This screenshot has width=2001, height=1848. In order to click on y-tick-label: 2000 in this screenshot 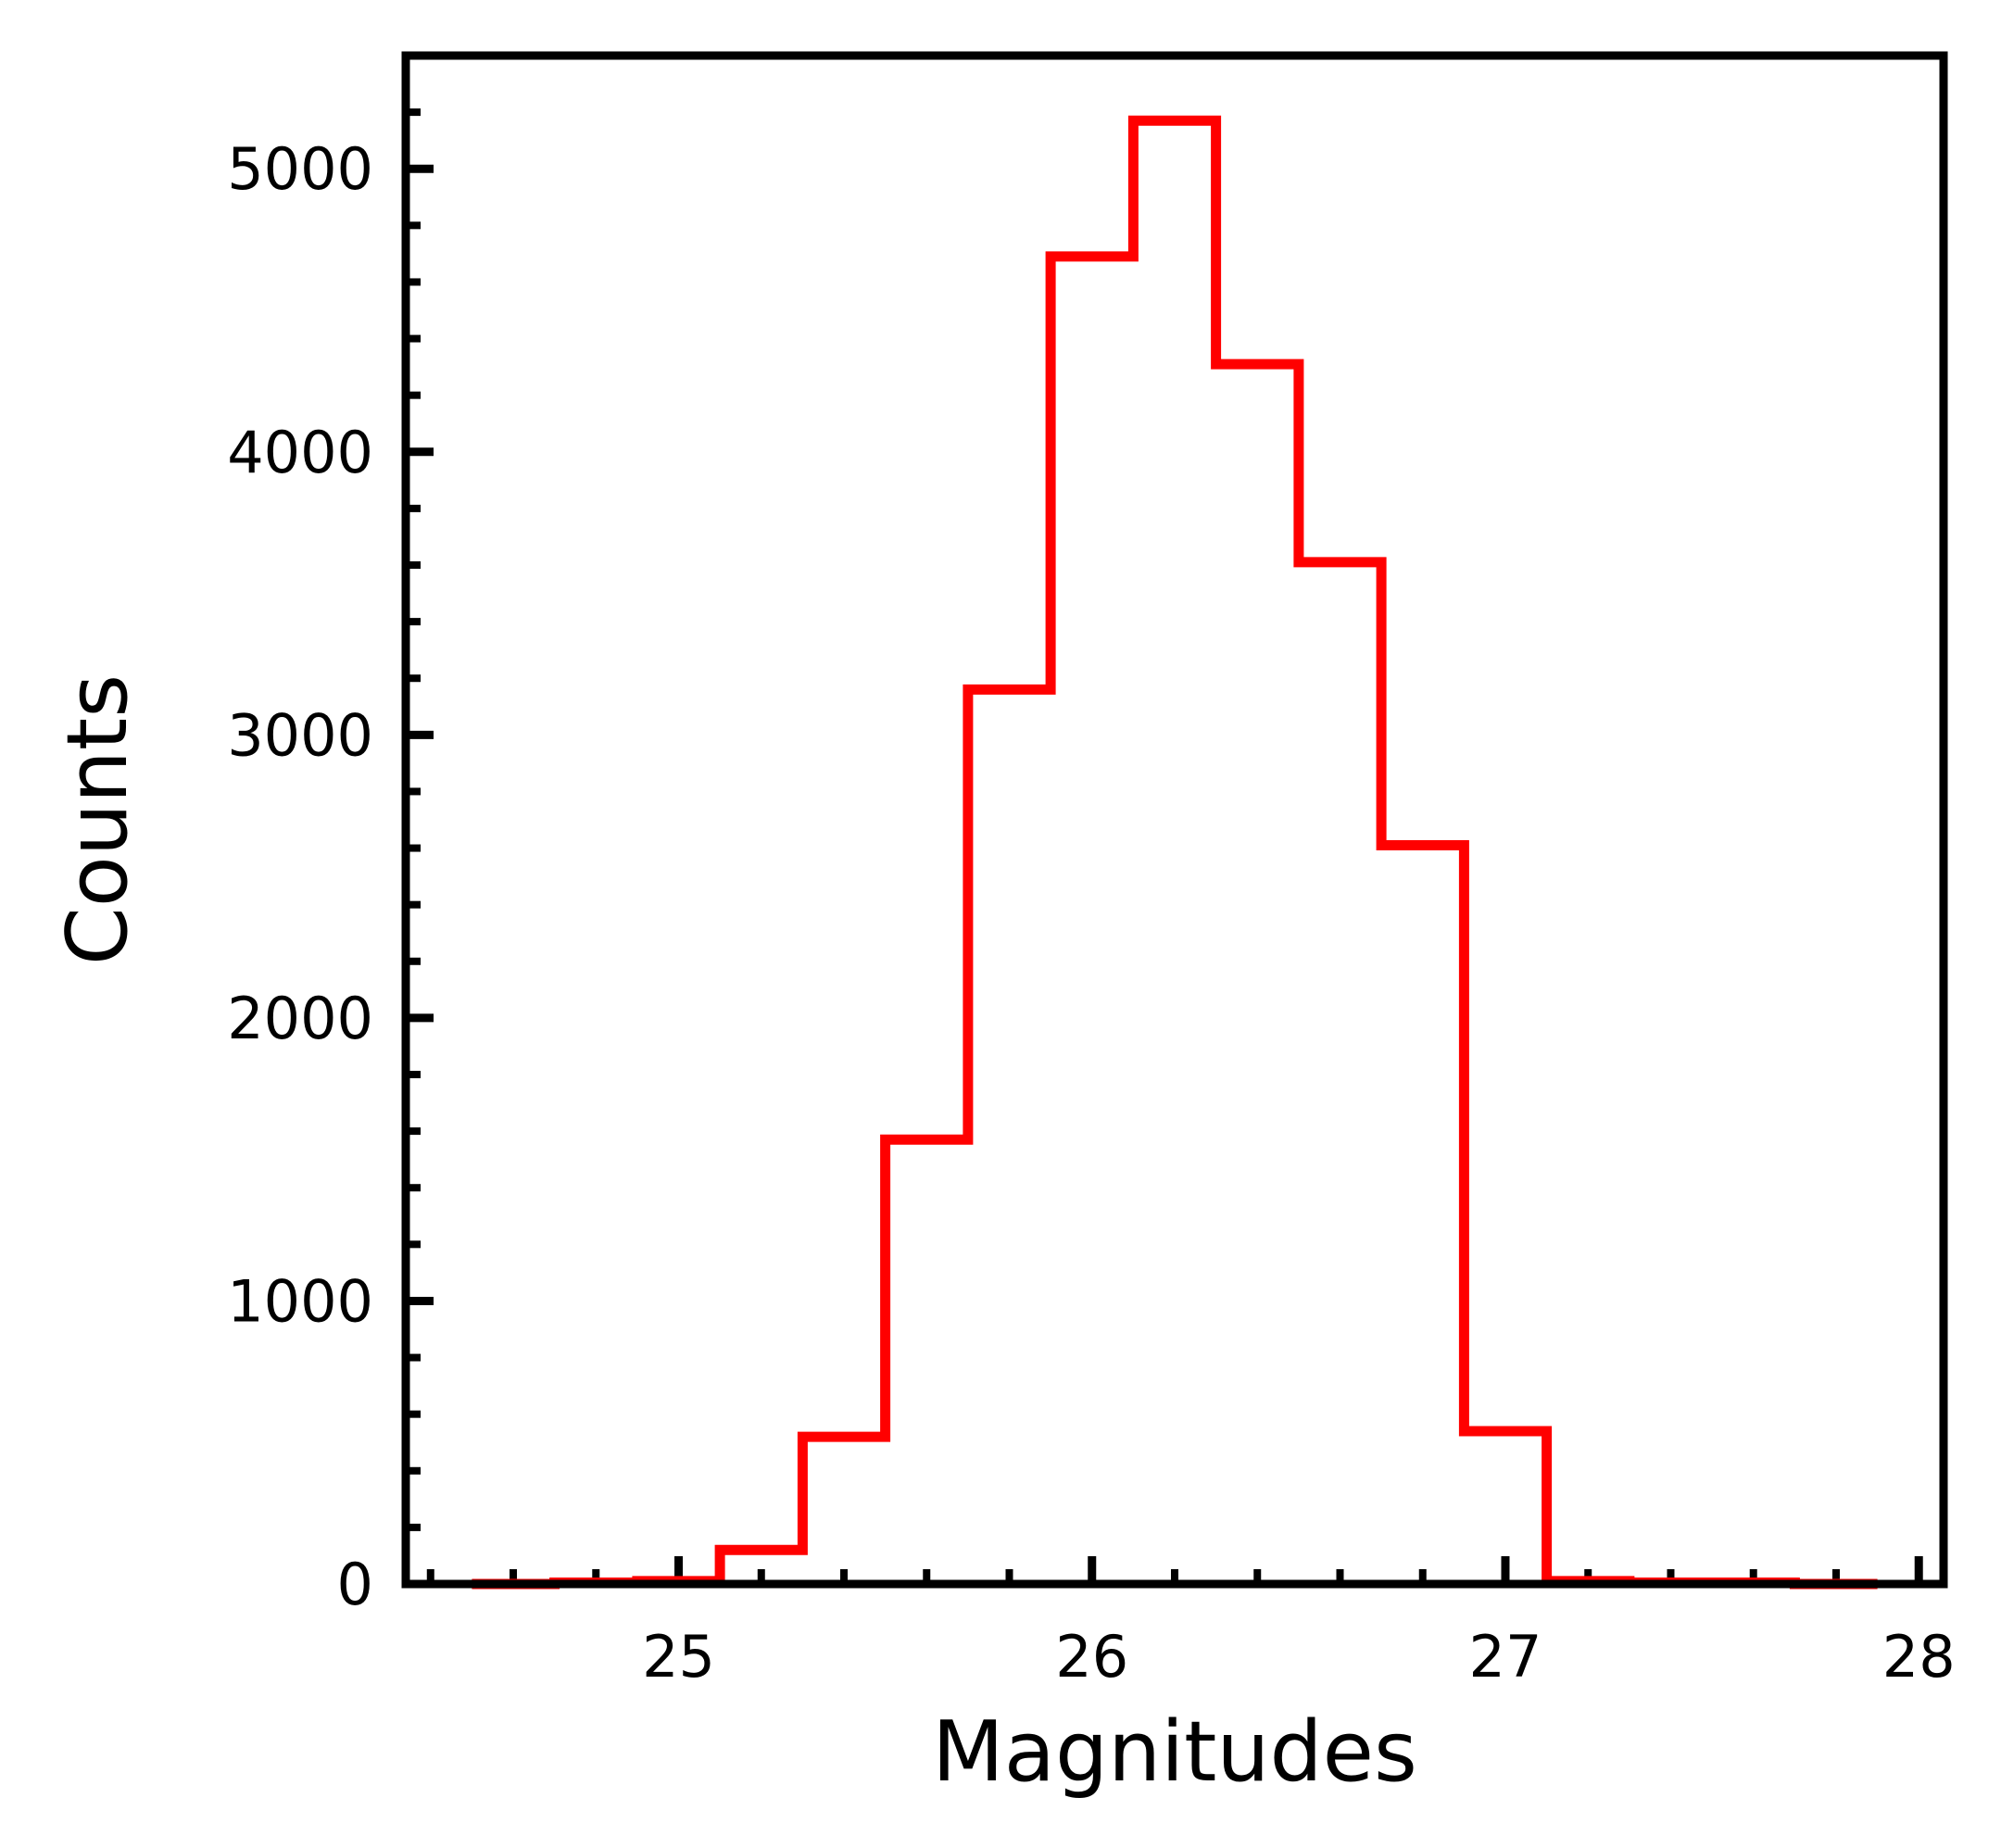, I will do `click(300, 1018)`.